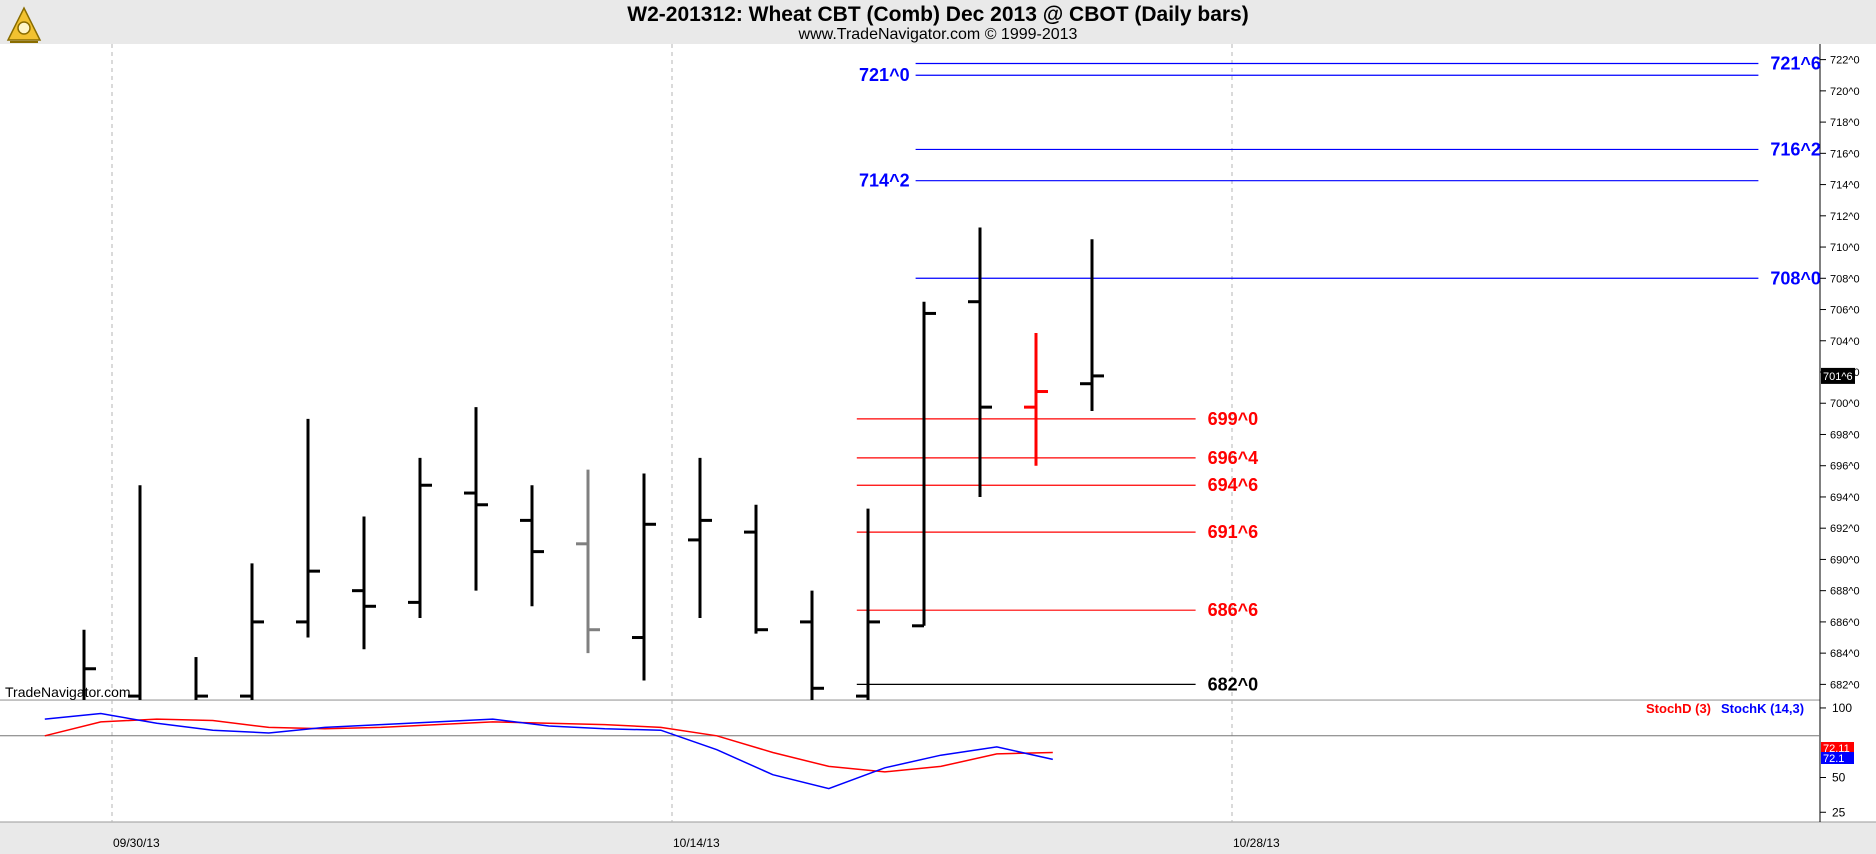  Describe the element at coordinates (1845, 654) in the screenshot. I see `price-tick-label: 684^0` at that location.